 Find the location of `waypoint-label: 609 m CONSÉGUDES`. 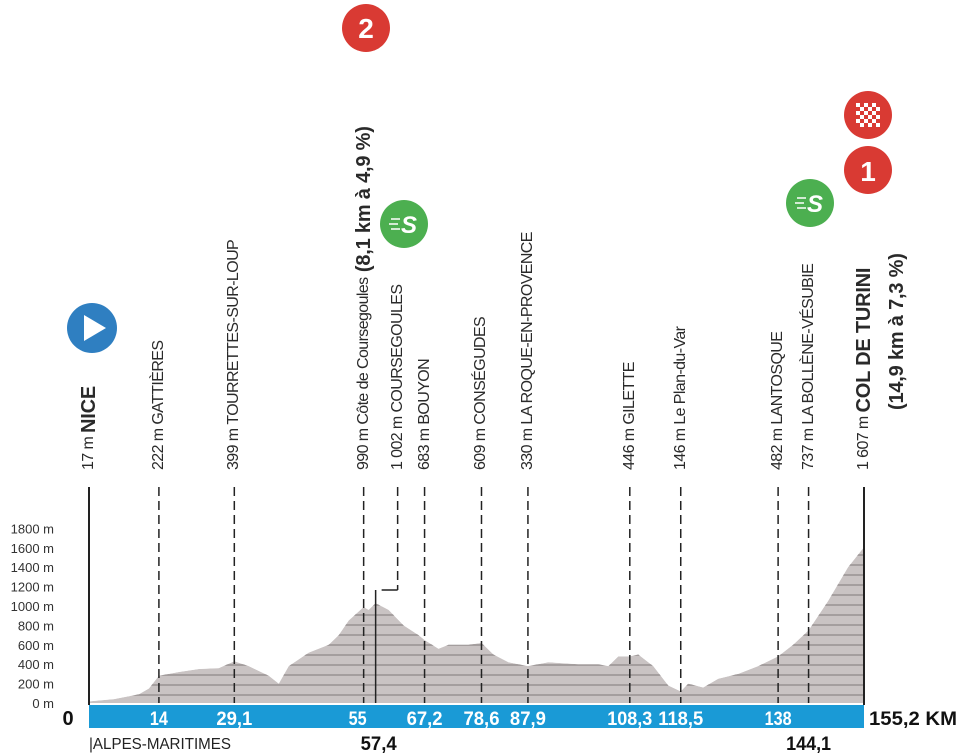

waypoint-label: 609 m CONSÉGUDES is located at coordinates (481, 235).